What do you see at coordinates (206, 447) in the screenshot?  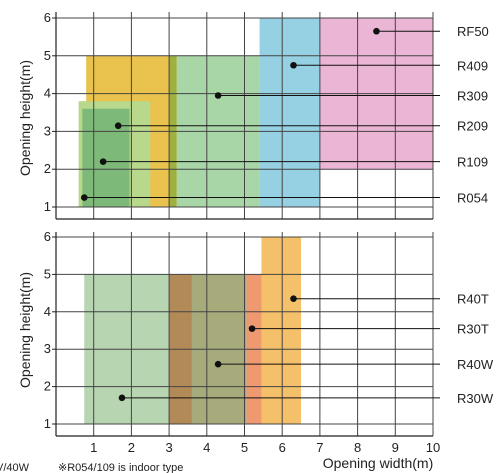 I see `x-tick-label: 4` at bounding box center [206, 447].